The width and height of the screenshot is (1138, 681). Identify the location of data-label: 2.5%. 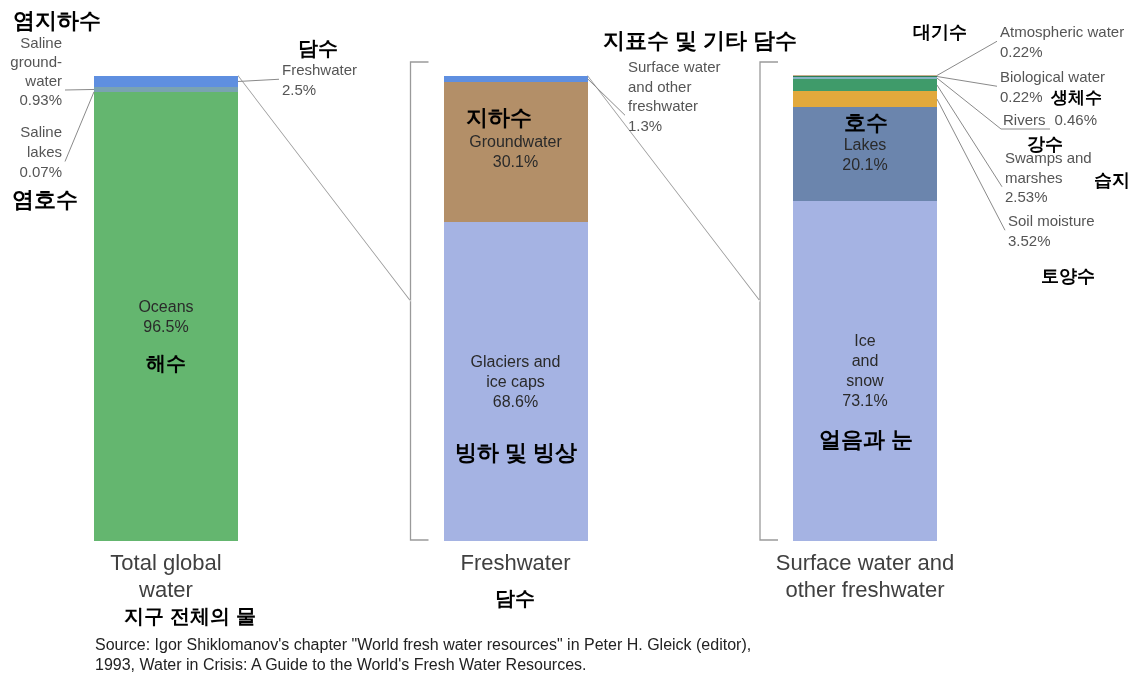
(299, 89).